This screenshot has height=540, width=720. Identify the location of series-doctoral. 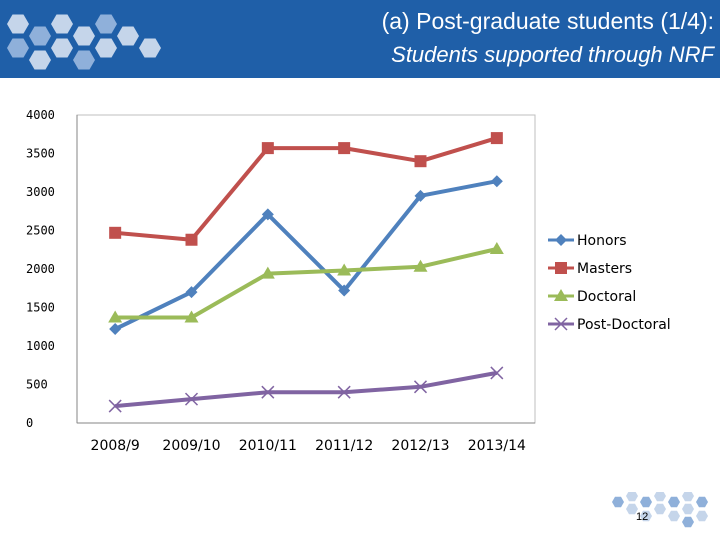
(306, 282).